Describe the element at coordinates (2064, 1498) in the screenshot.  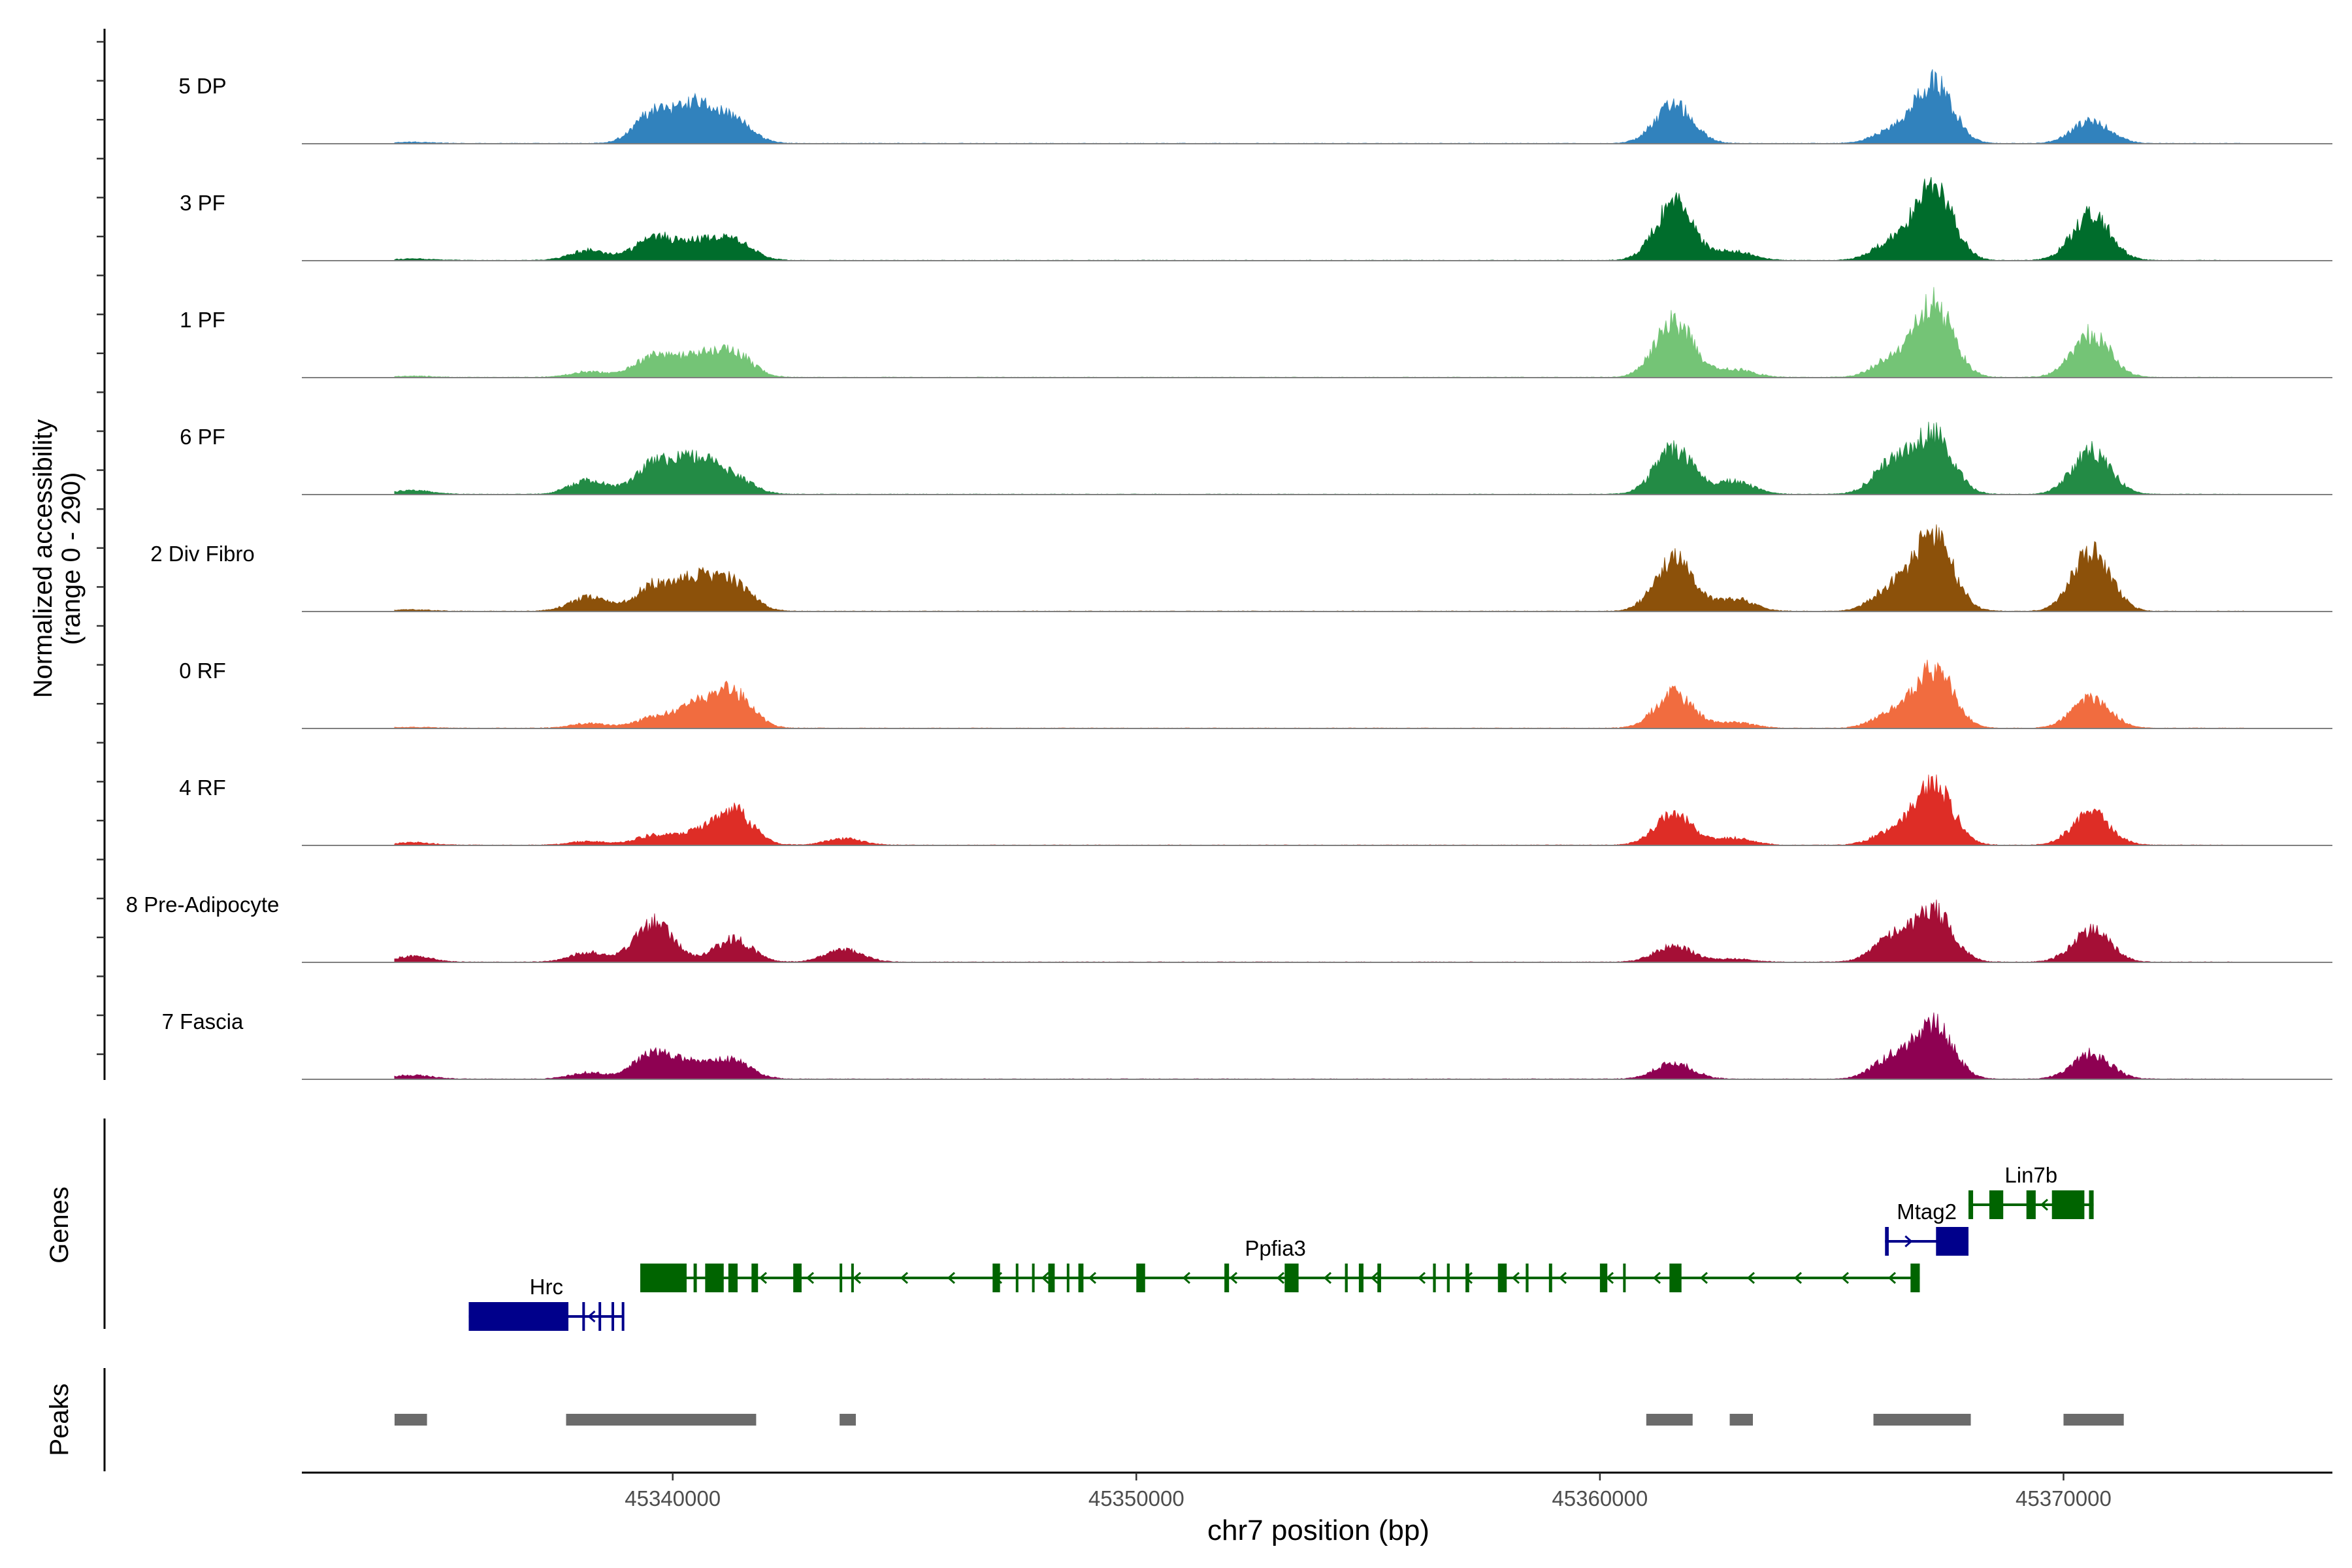
I see `x-tick-label: 45370000` at that location.